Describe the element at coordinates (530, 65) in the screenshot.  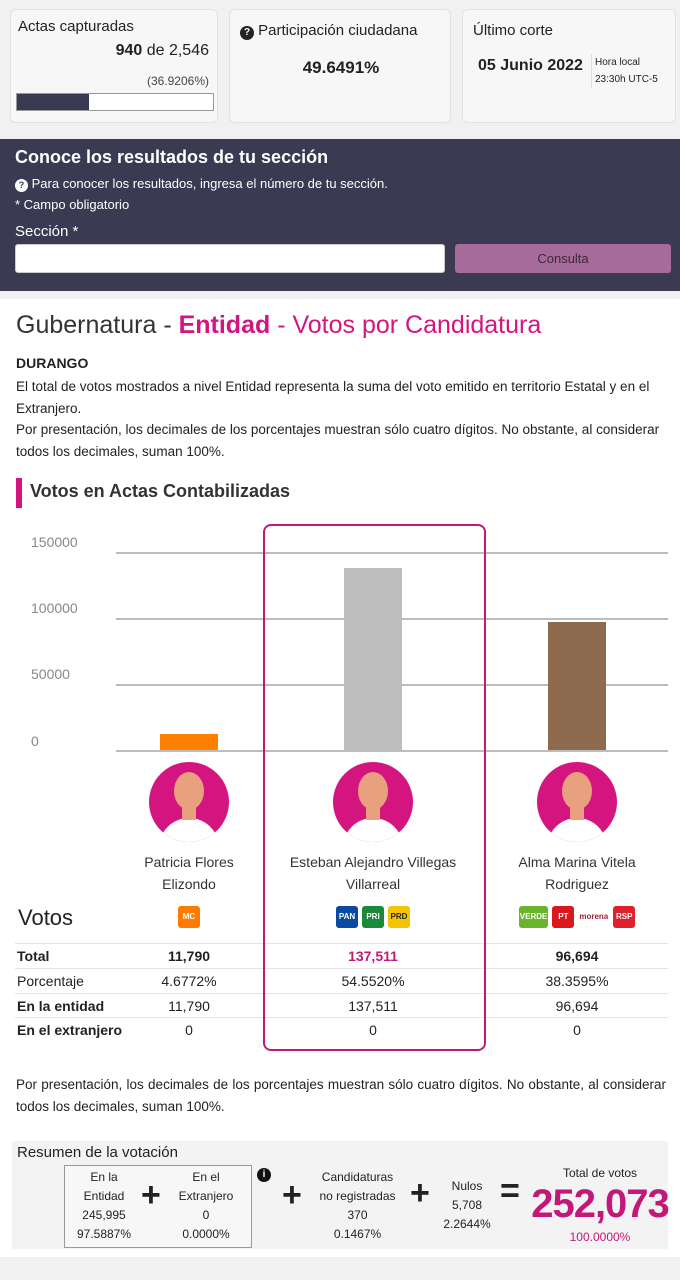
I see `corte-date: 05 Junio 2022` at that location.